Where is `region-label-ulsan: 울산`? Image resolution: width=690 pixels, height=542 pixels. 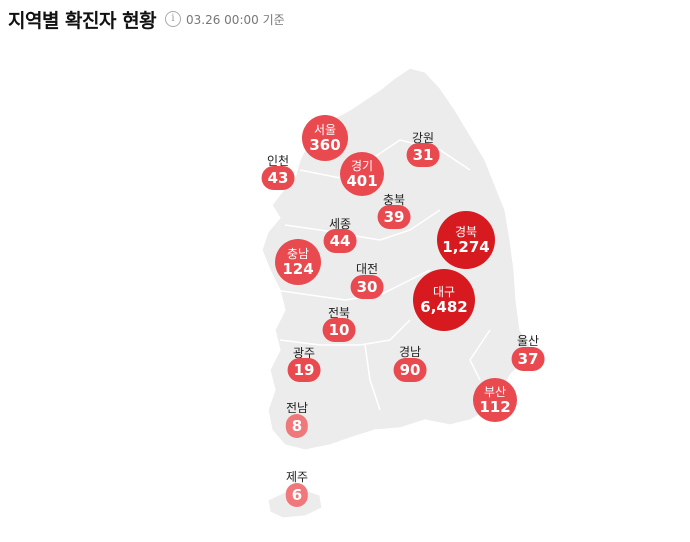 region-label-ulsan: 울산 is located at coordinates (528, 341).